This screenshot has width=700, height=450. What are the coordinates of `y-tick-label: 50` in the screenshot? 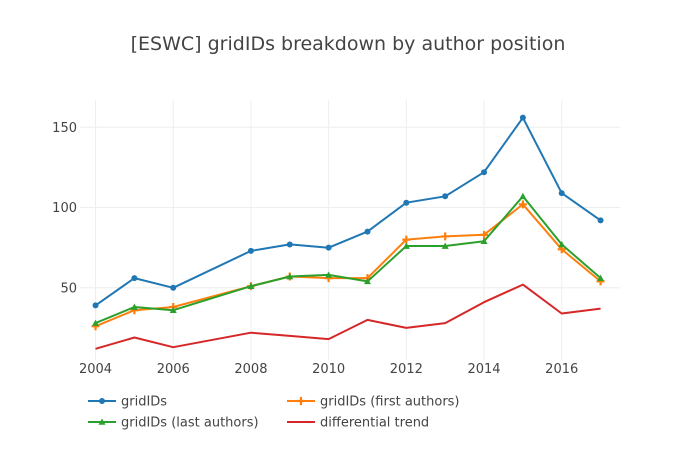 It's located at (68, 288).